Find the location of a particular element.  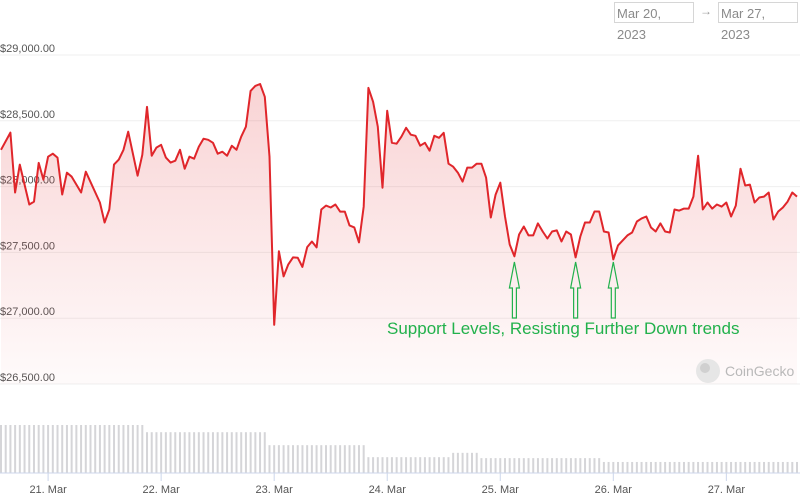

x-tick-label: 21. Mar is located at coordinates (48, 490).